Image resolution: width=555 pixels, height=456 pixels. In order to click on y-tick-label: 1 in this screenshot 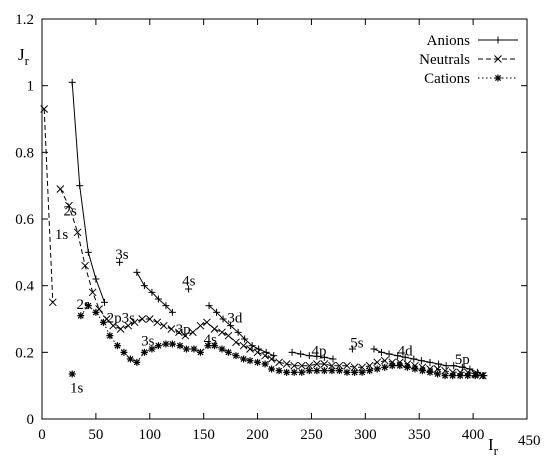, I will do `click(31, 87)`.